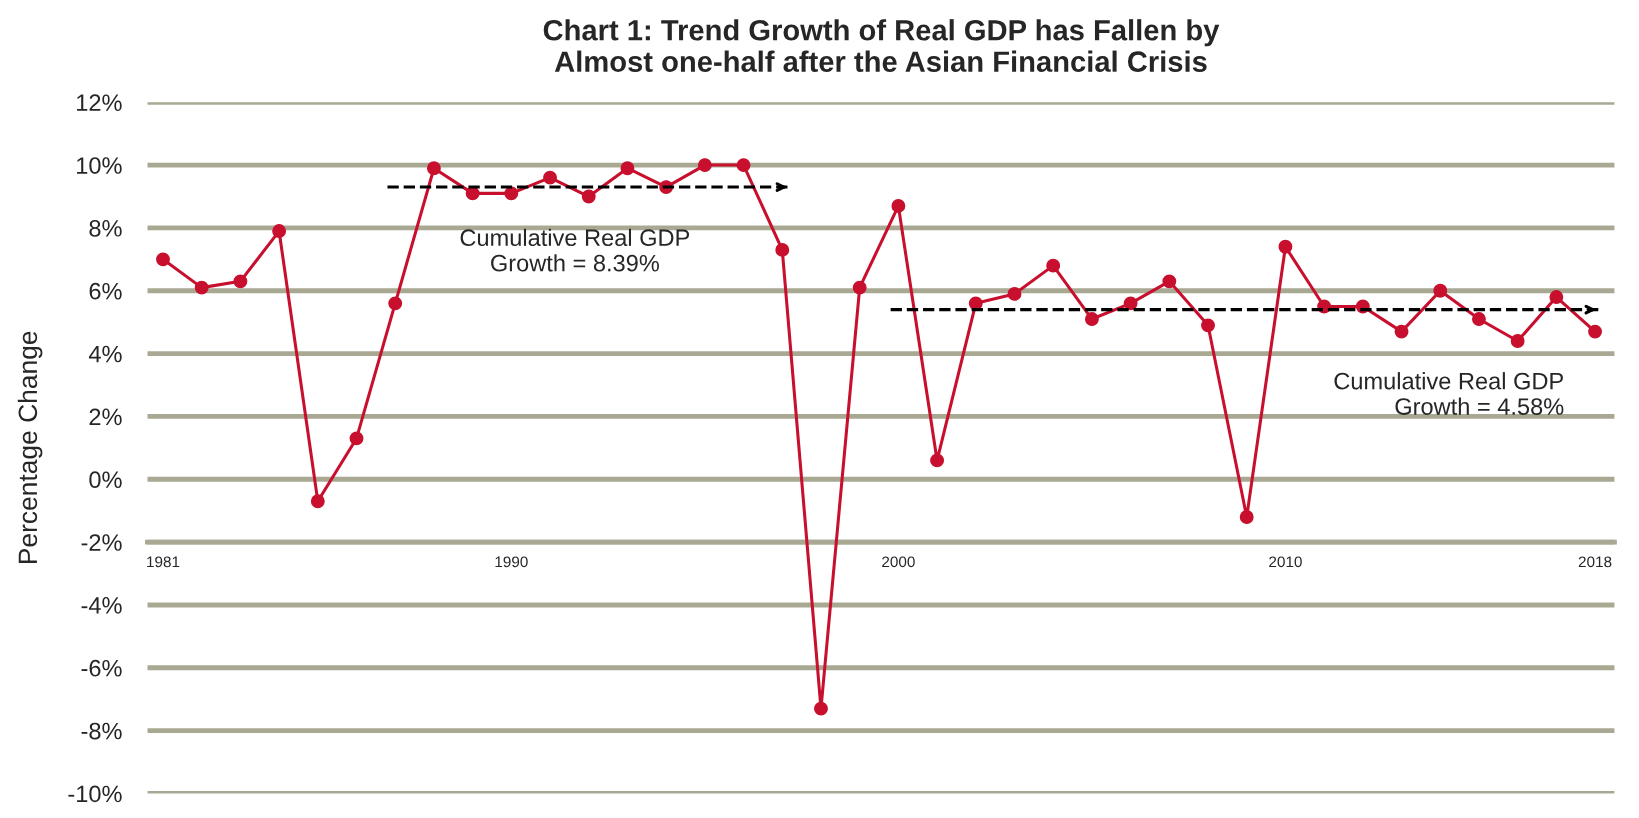 This screenshot has width=1639, height=818. What do you see at coordinates (105, 417) in the screenshot?
I see `y-tick-label: 2%` at bounding box center [105, 417].